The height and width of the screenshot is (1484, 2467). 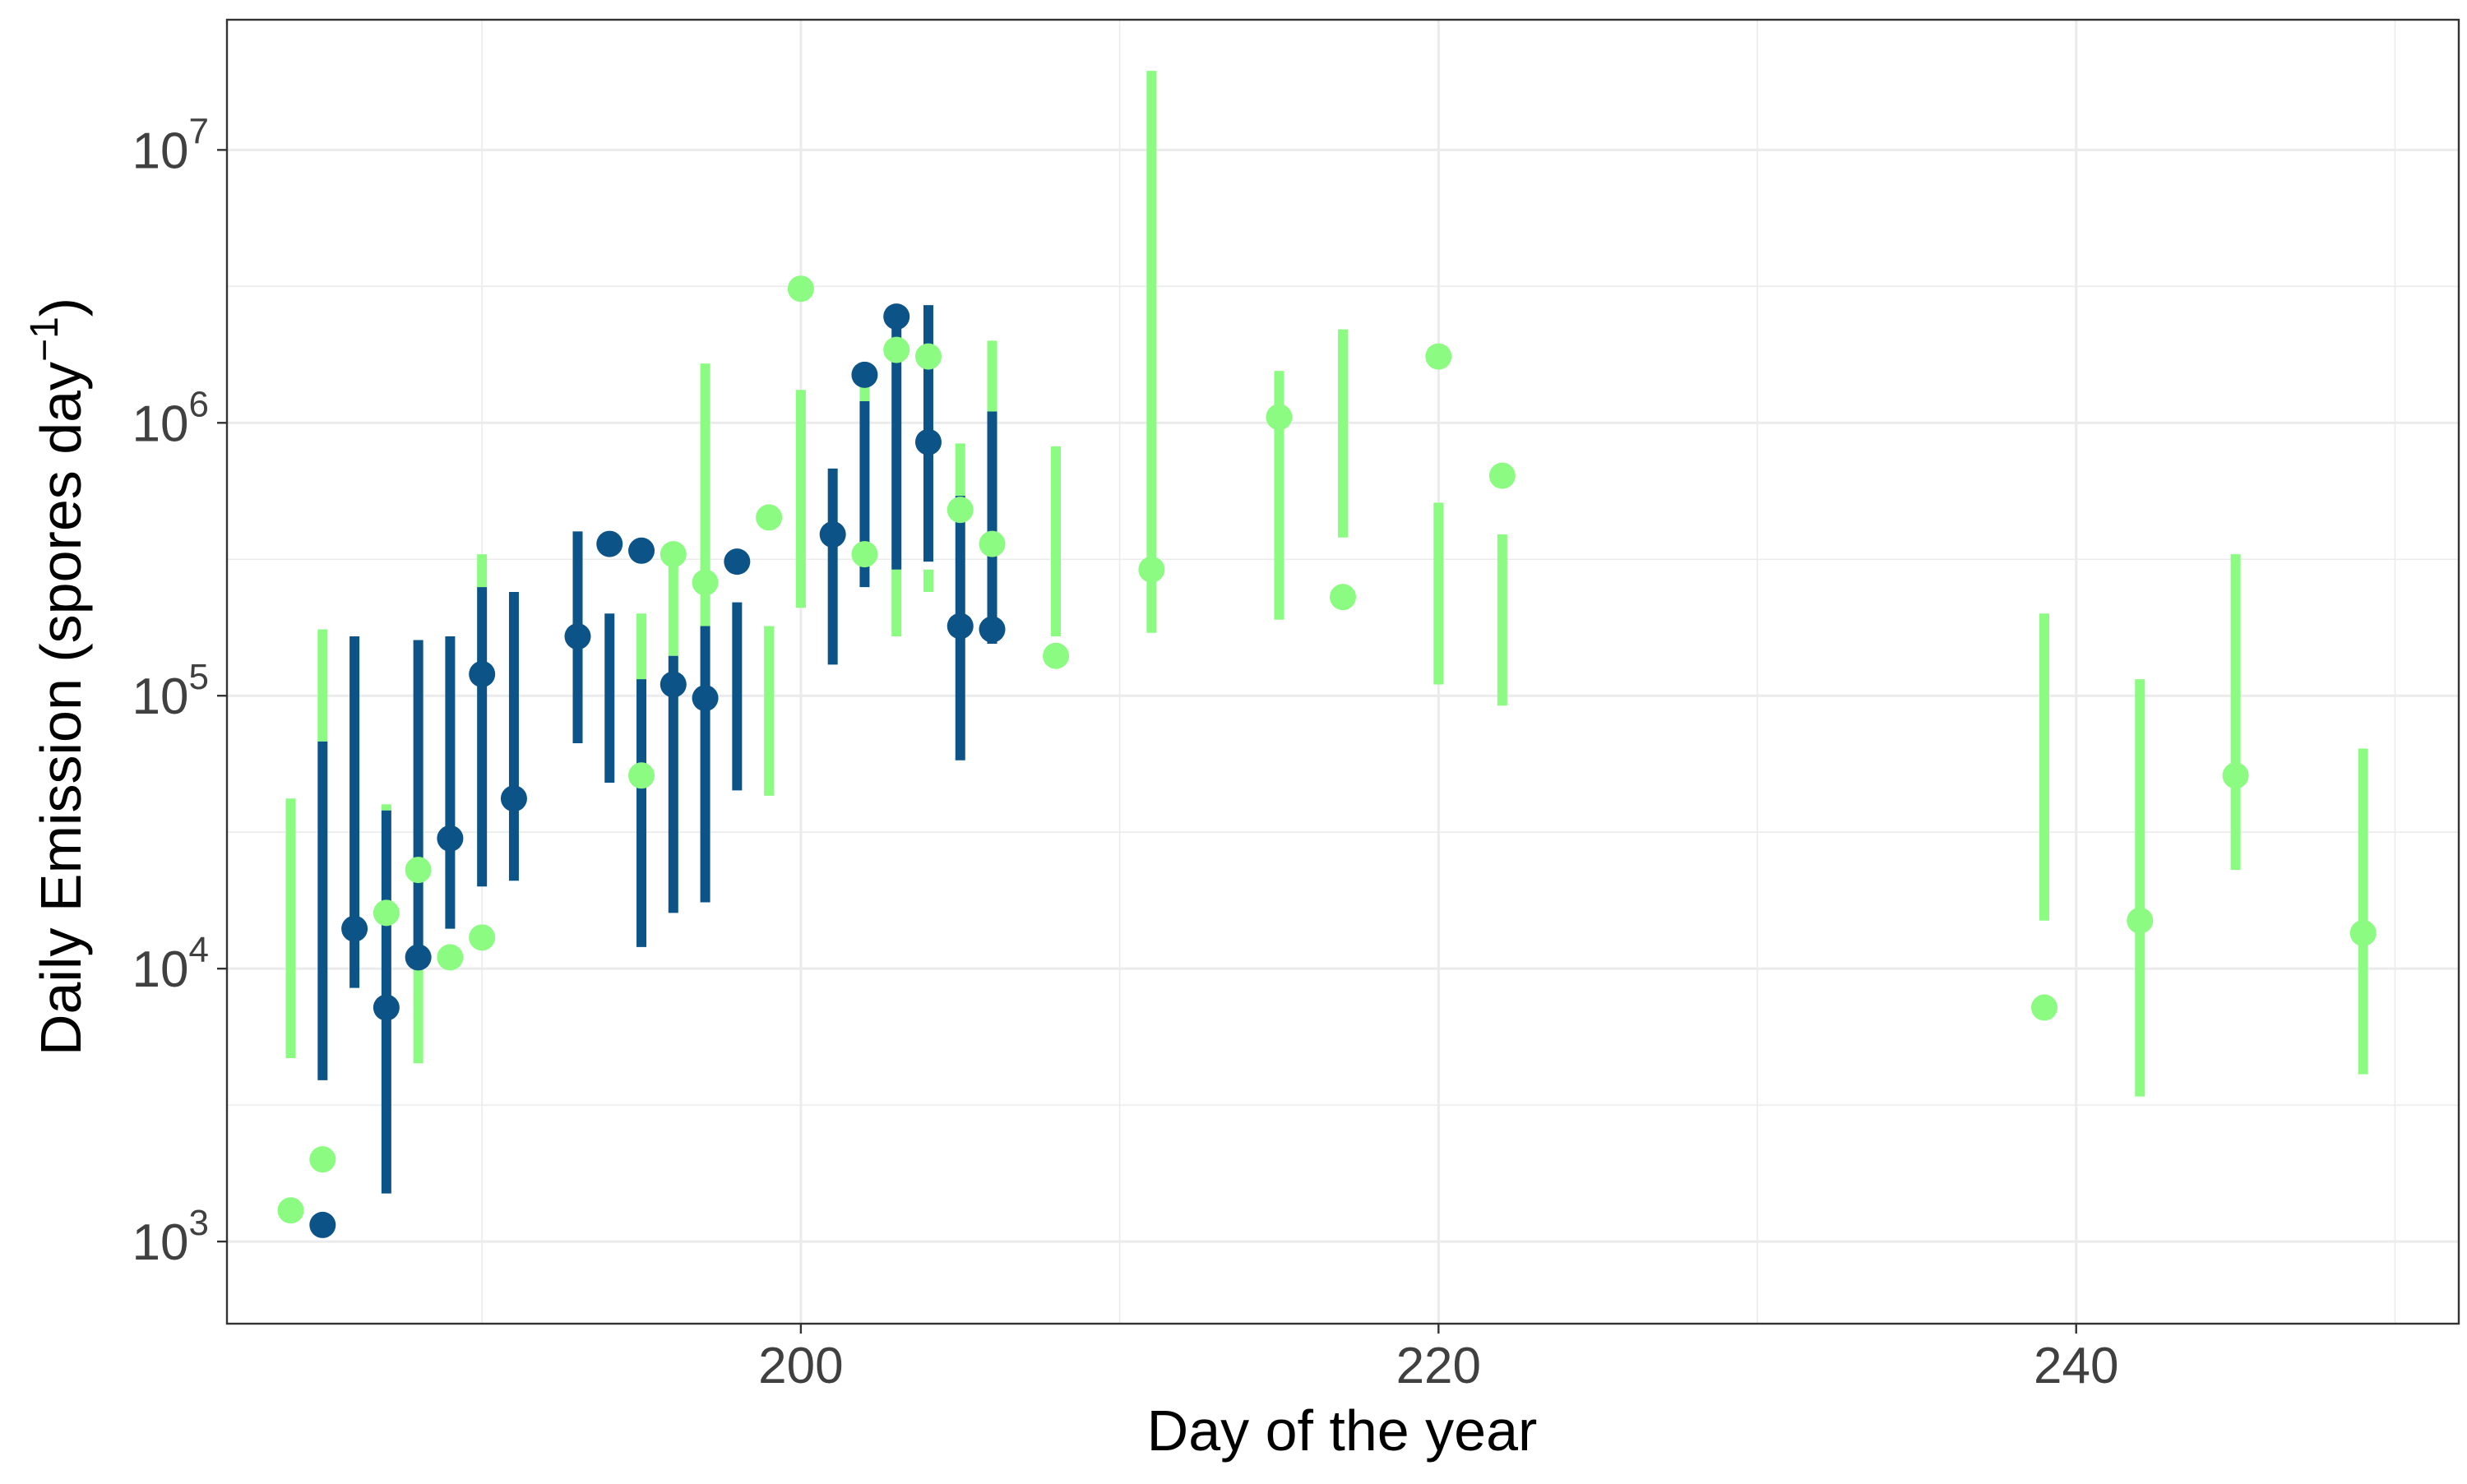 What do you see at coordinates (61, 308) in the screenshot?
I see `y-axis-title-suffix: )` at bounding box center [61, 308].